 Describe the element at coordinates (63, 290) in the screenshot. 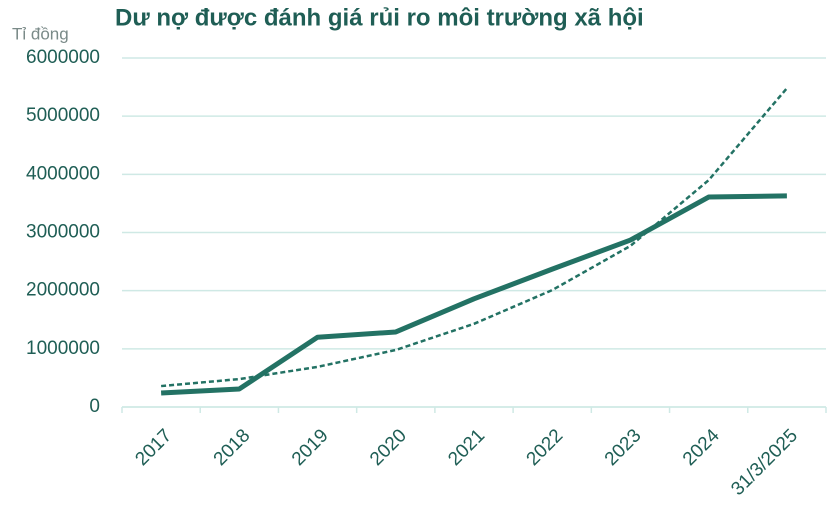

I see `y-tick-label: 2000000` at that location.